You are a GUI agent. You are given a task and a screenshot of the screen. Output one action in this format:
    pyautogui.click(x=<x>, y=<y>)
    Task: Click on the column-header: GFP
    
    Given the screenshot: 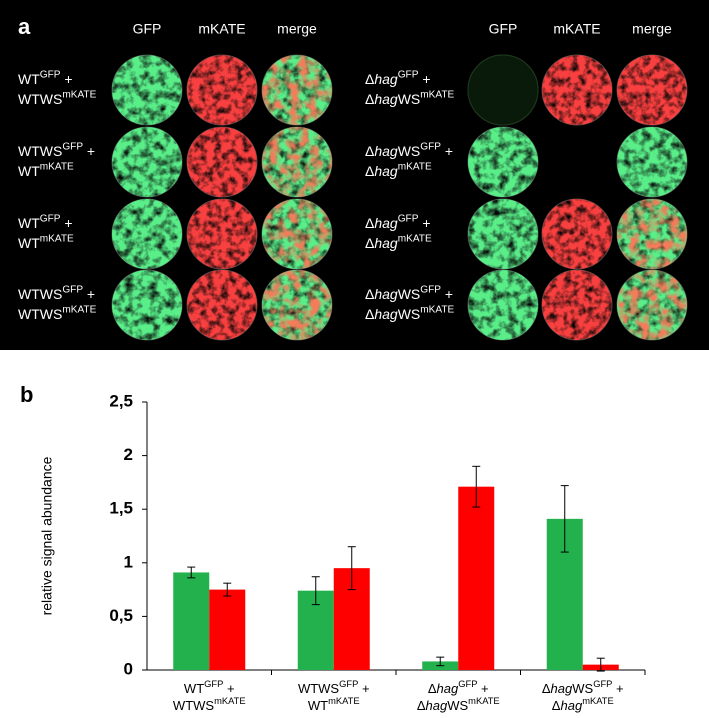 What is the action you would take?
    pyautogui.click(x=147, y=29)
    